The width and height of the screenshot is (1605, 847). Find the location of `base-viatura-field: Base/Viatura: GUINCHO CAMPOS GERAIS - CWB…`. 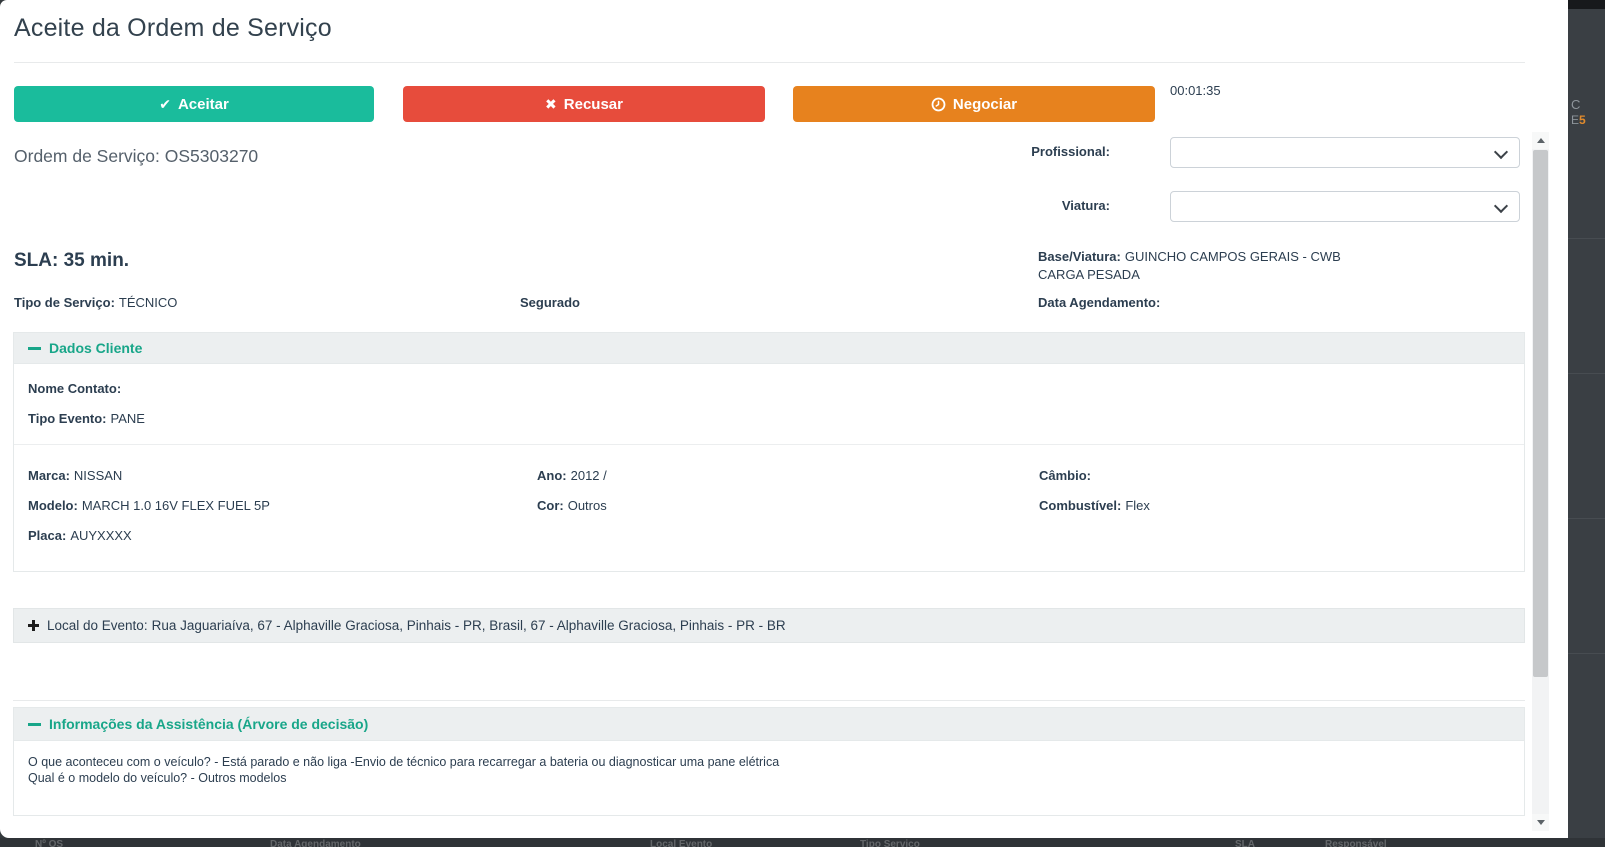

base-viatura-field: Base/Viatura: GUINCHO CAMPOS GERAIS - CWB… is located at coordinates (1208, 266).